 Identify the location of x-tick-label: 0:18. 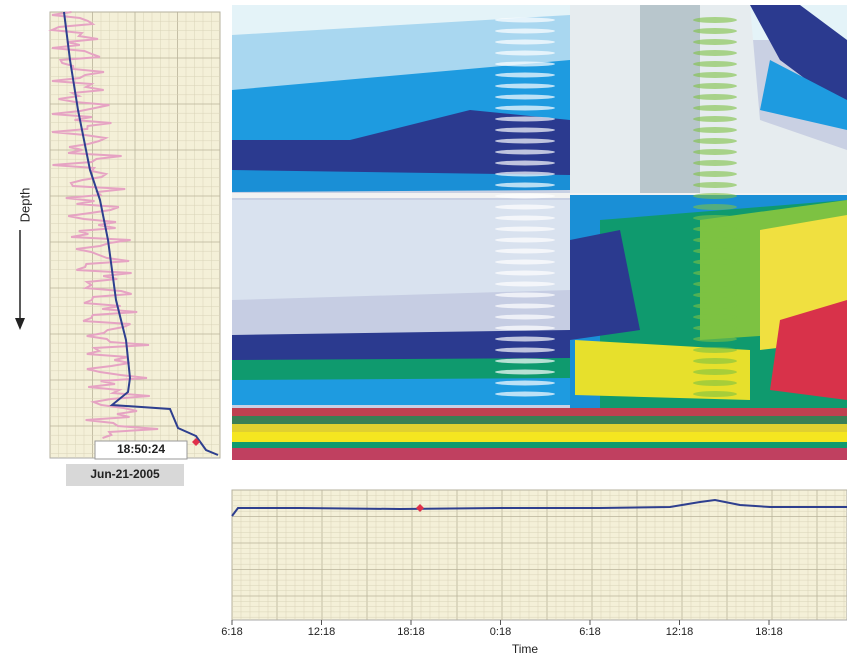
(500, 632).